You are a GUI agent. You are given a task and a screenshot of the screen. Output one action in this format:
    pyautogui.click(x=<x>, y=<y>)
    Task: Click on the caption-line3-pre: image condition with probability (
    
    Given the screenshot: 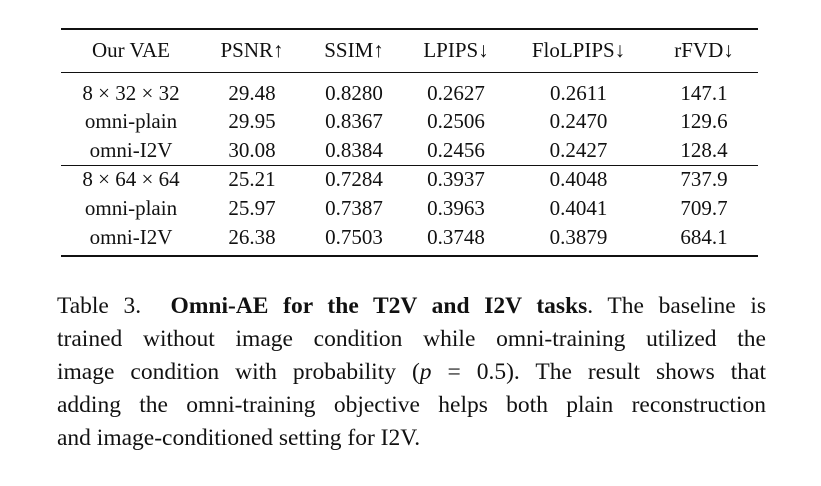 What is the action you would take?
    pyautogui.click(x=238, y=372)
    